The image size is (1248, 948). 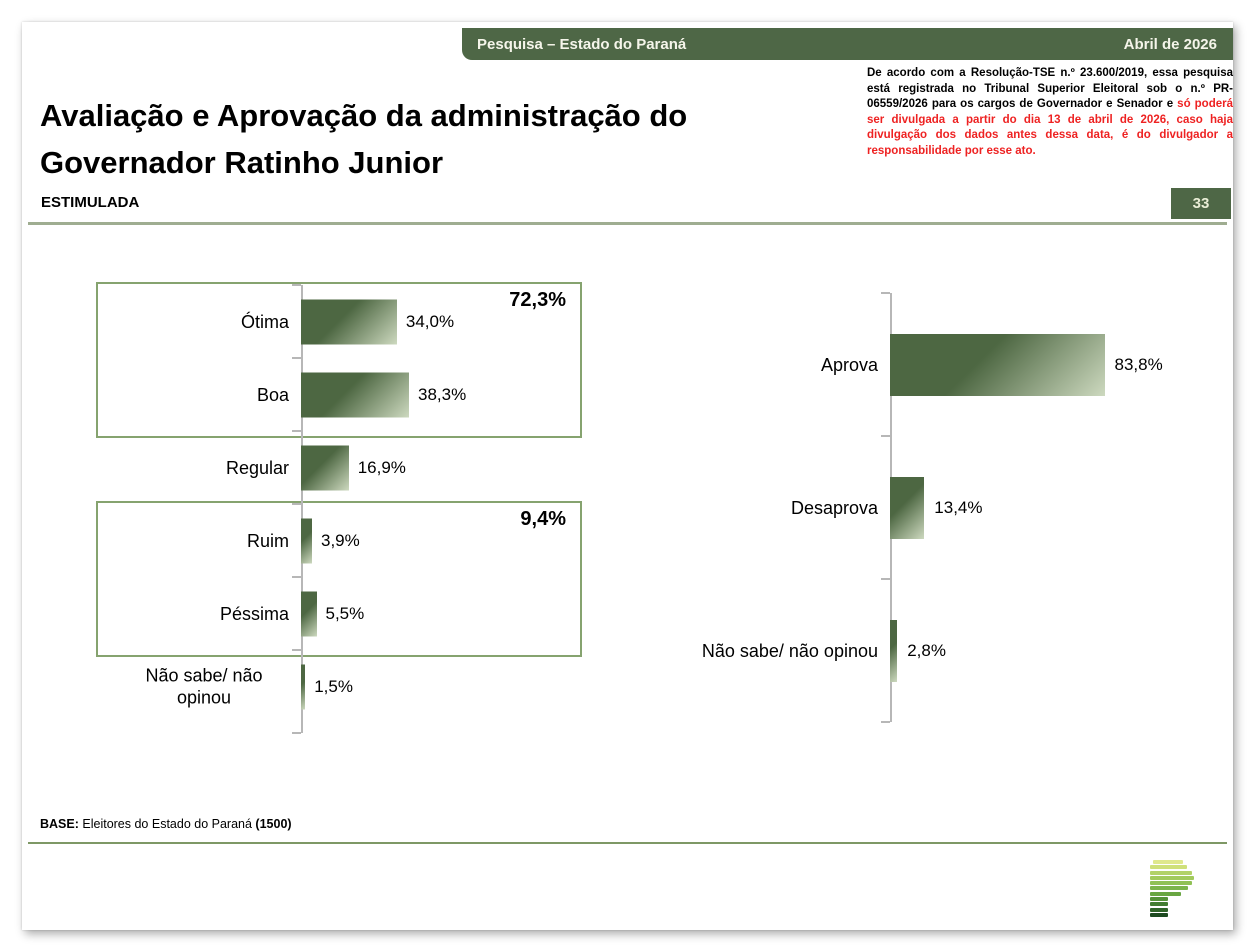 I want to click on value-label: 5,5%, so click(x=345, y=613).